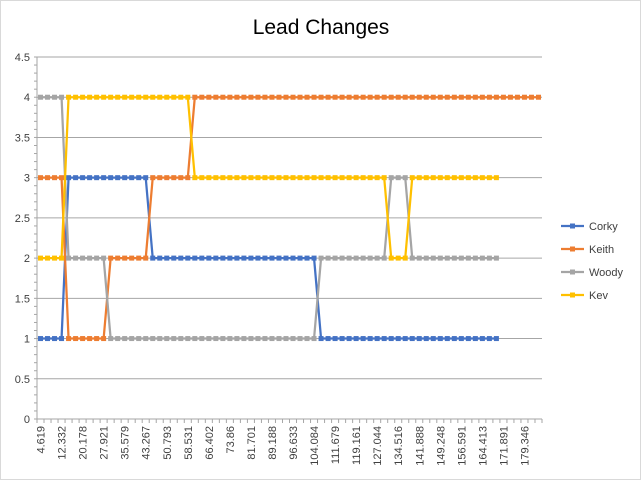 This screenshot has height=484, width=641. What do you see at coordinates (42, 440) in the screenshot?
I see `x-tick-label: 4.619` at bounding box center [42, 440].